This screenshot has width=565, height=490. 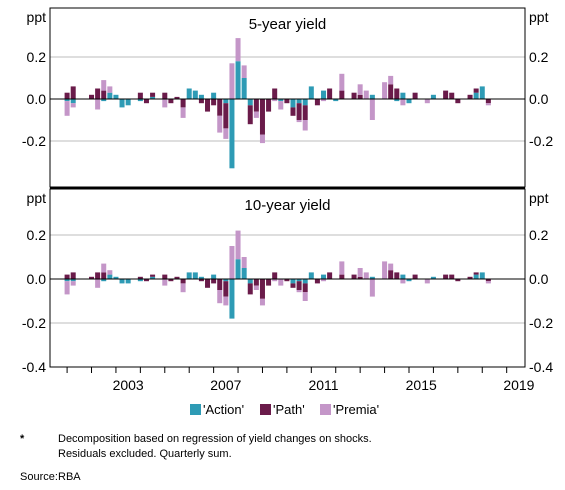 I want to click on x-axis: 2003 2007 2011 2015 2019, so click(x=300, y=380).